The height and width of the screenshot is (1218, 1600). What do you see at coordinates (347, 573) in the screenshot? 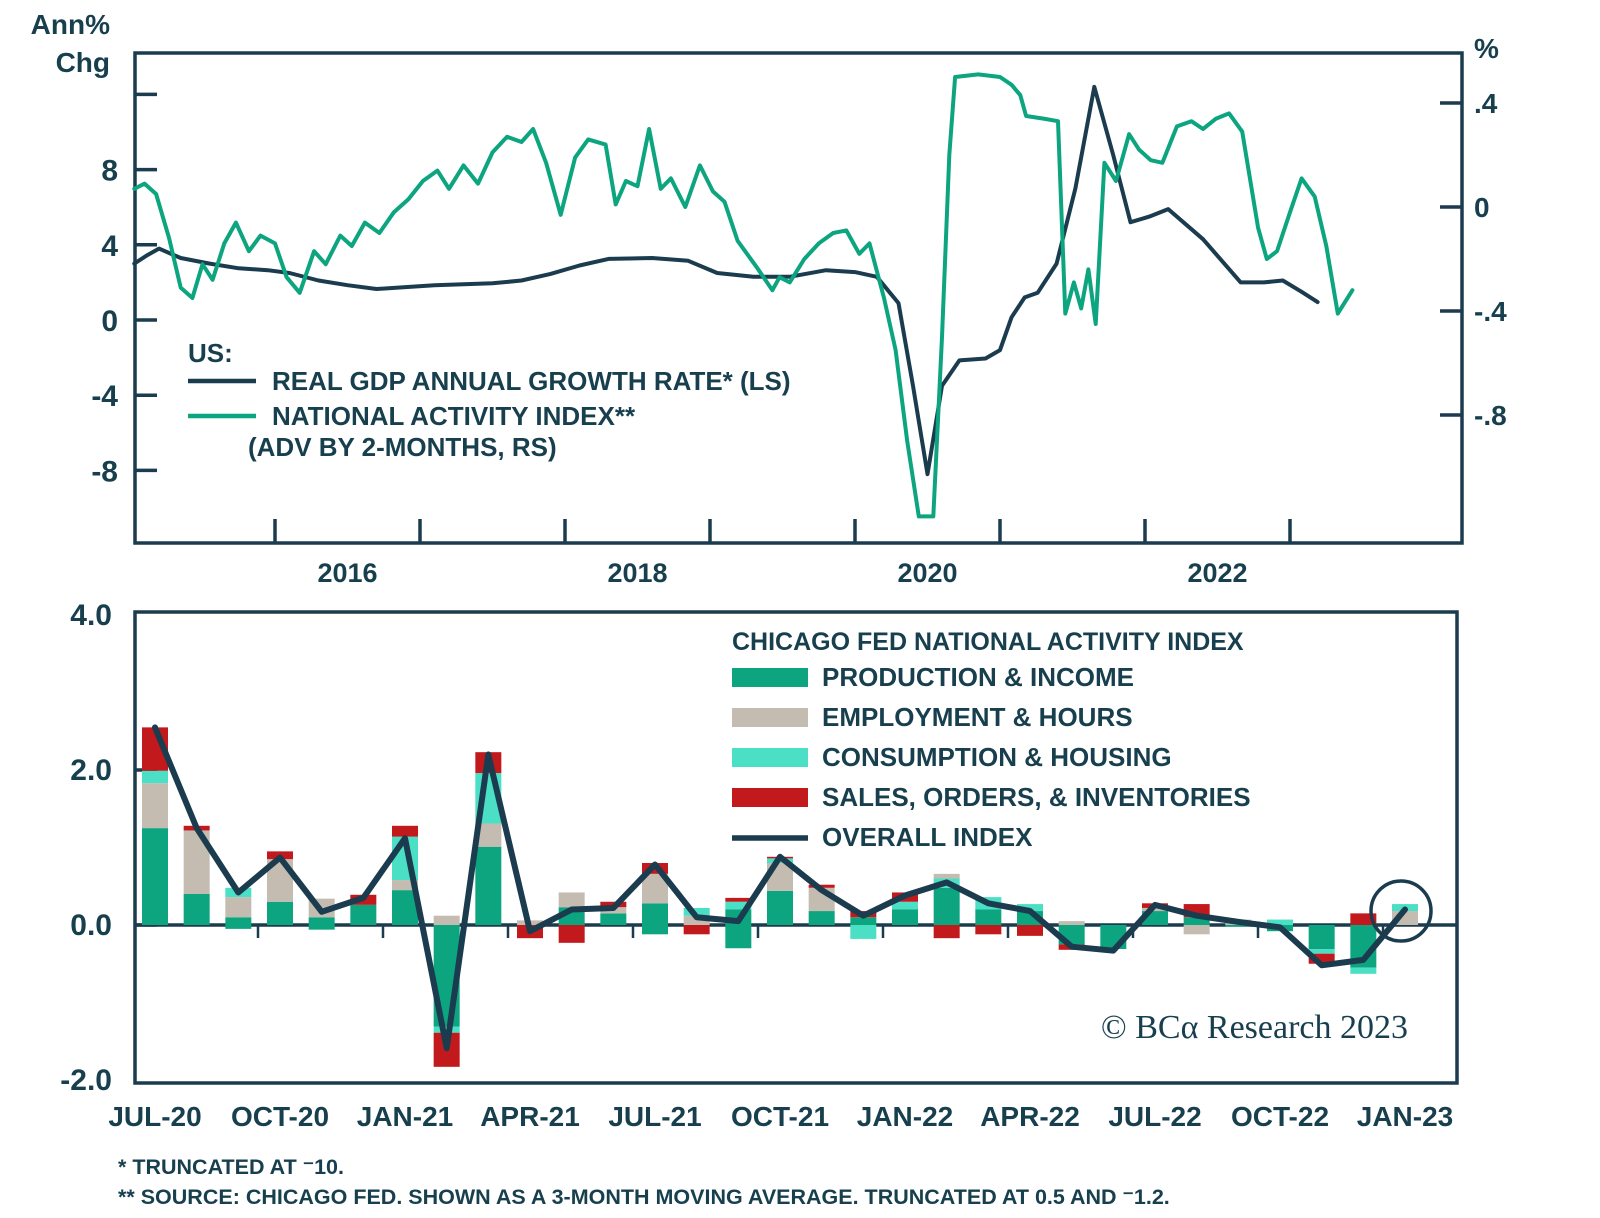
I see `top-x-tick-label: 2016` at bounding box center [347, 573].